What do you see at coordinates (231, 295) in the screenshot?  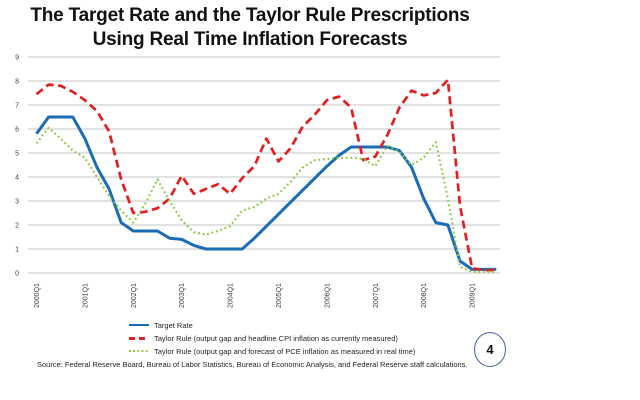 I see `x-axis-tick-label: 2004Q1` at bounding box center [231, 295].